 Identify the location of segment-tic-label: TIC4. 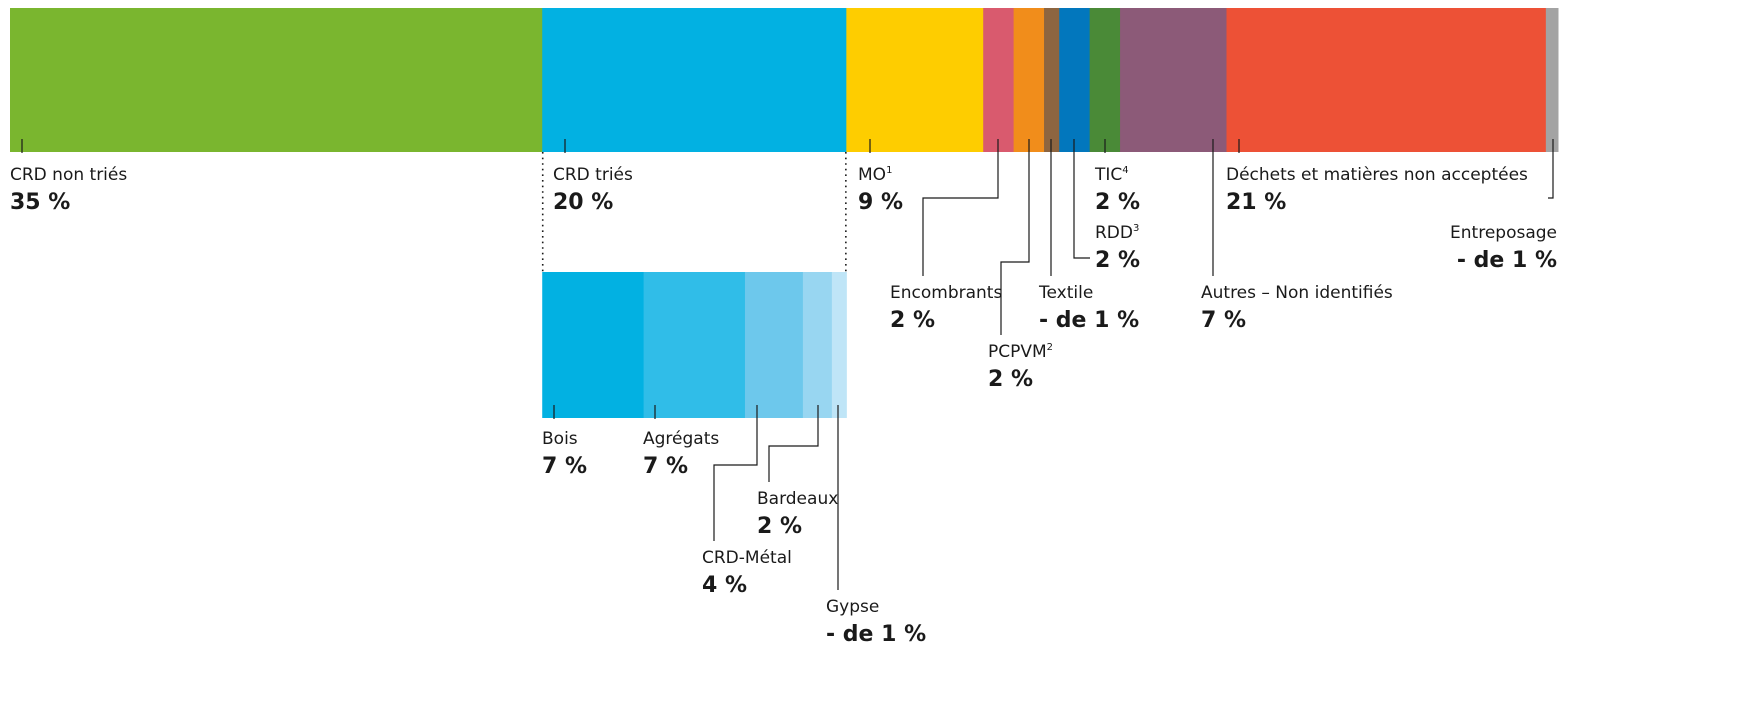
(1111, 175).